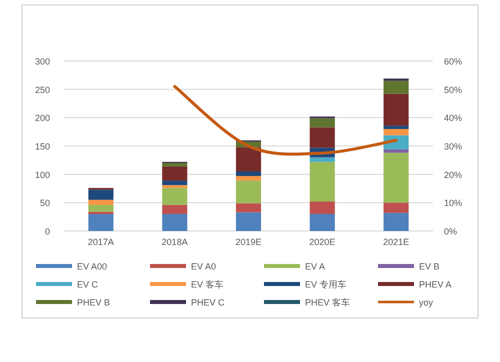 This screenshot has width=500, height=362. What do you see at coordinates (453, 147) in the screenshot?
I see `y2-tick-label: 30%` at bounding box center [453, 147].